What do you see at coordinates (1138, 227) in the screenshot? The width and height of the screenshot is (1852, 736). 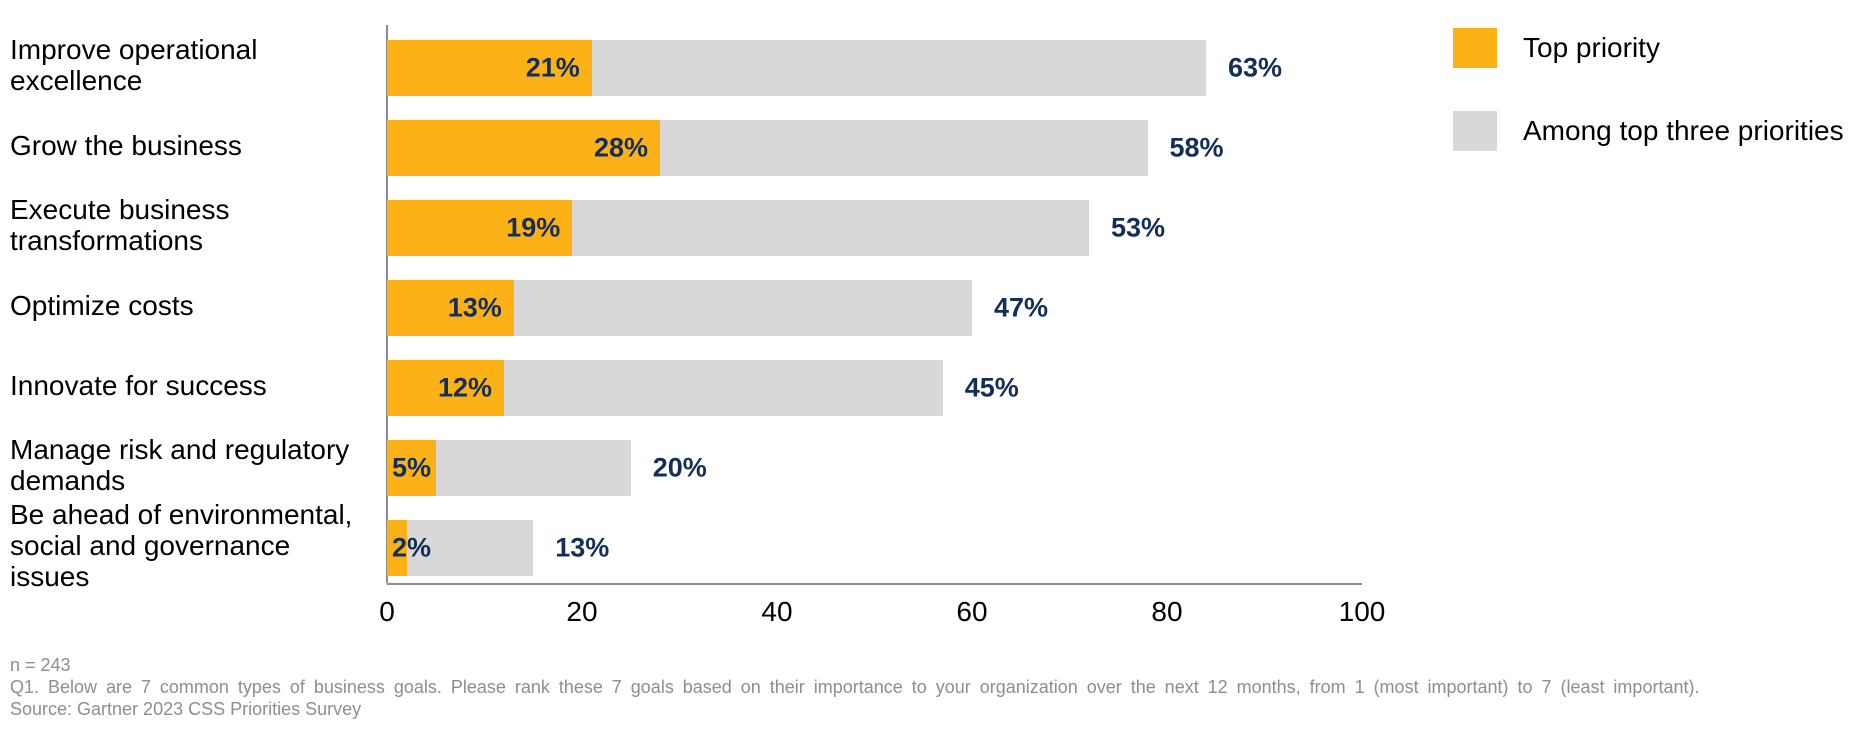 I see `among-top-three-value-label: 53%` at bounding box center [1138, 227].